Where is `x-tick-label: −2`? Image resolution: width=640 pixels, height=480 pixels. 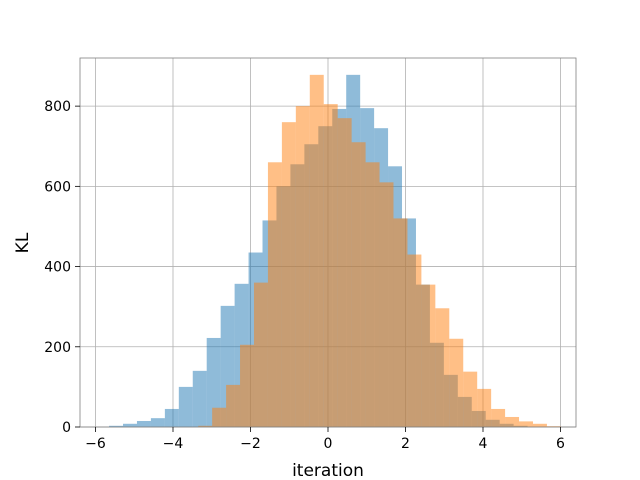
x-tick-label: −2 is located at coordinates (250, 444).